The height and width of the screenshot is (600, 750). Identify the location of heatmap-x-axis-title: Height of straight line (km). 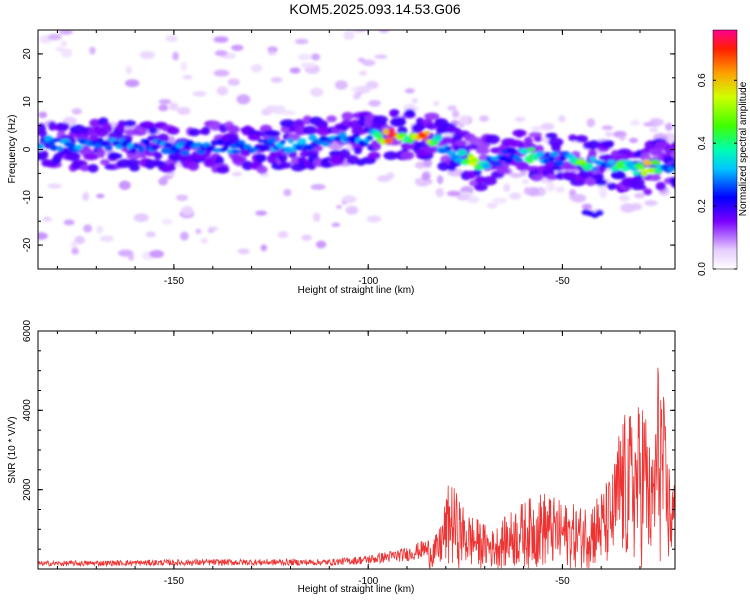
(356, 290).